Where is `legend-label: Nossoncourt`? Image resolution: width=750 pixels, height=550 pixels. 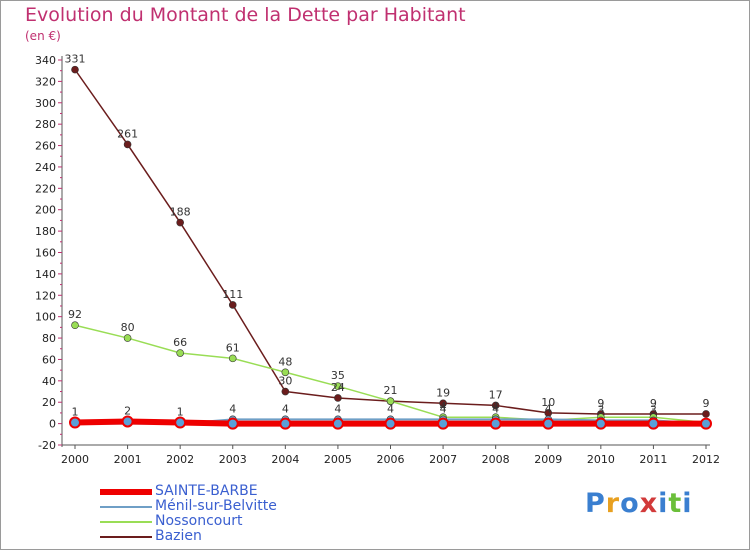 legend-label: Nossoncourt is located at coordinates (199, 521).